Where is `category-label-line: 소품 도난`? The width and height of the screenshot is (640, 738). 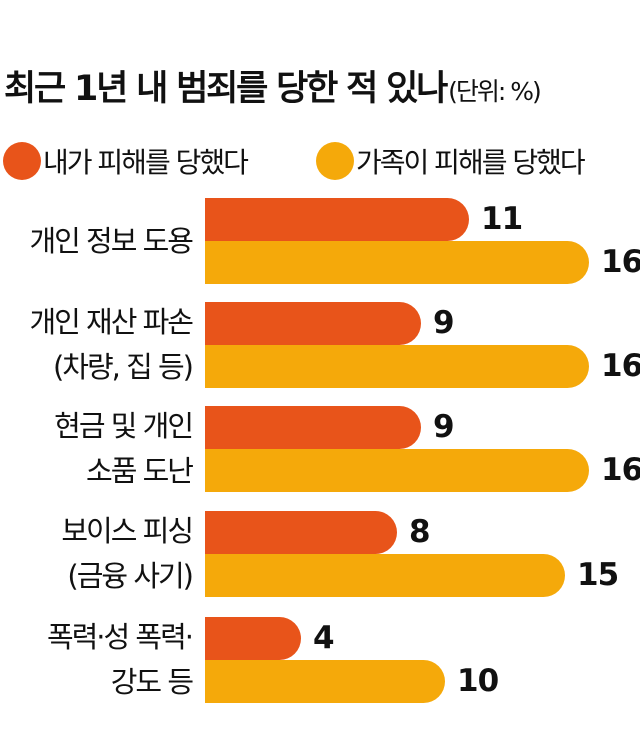
category-label-line: 소품 도난 is located at coordinates (140, 471).